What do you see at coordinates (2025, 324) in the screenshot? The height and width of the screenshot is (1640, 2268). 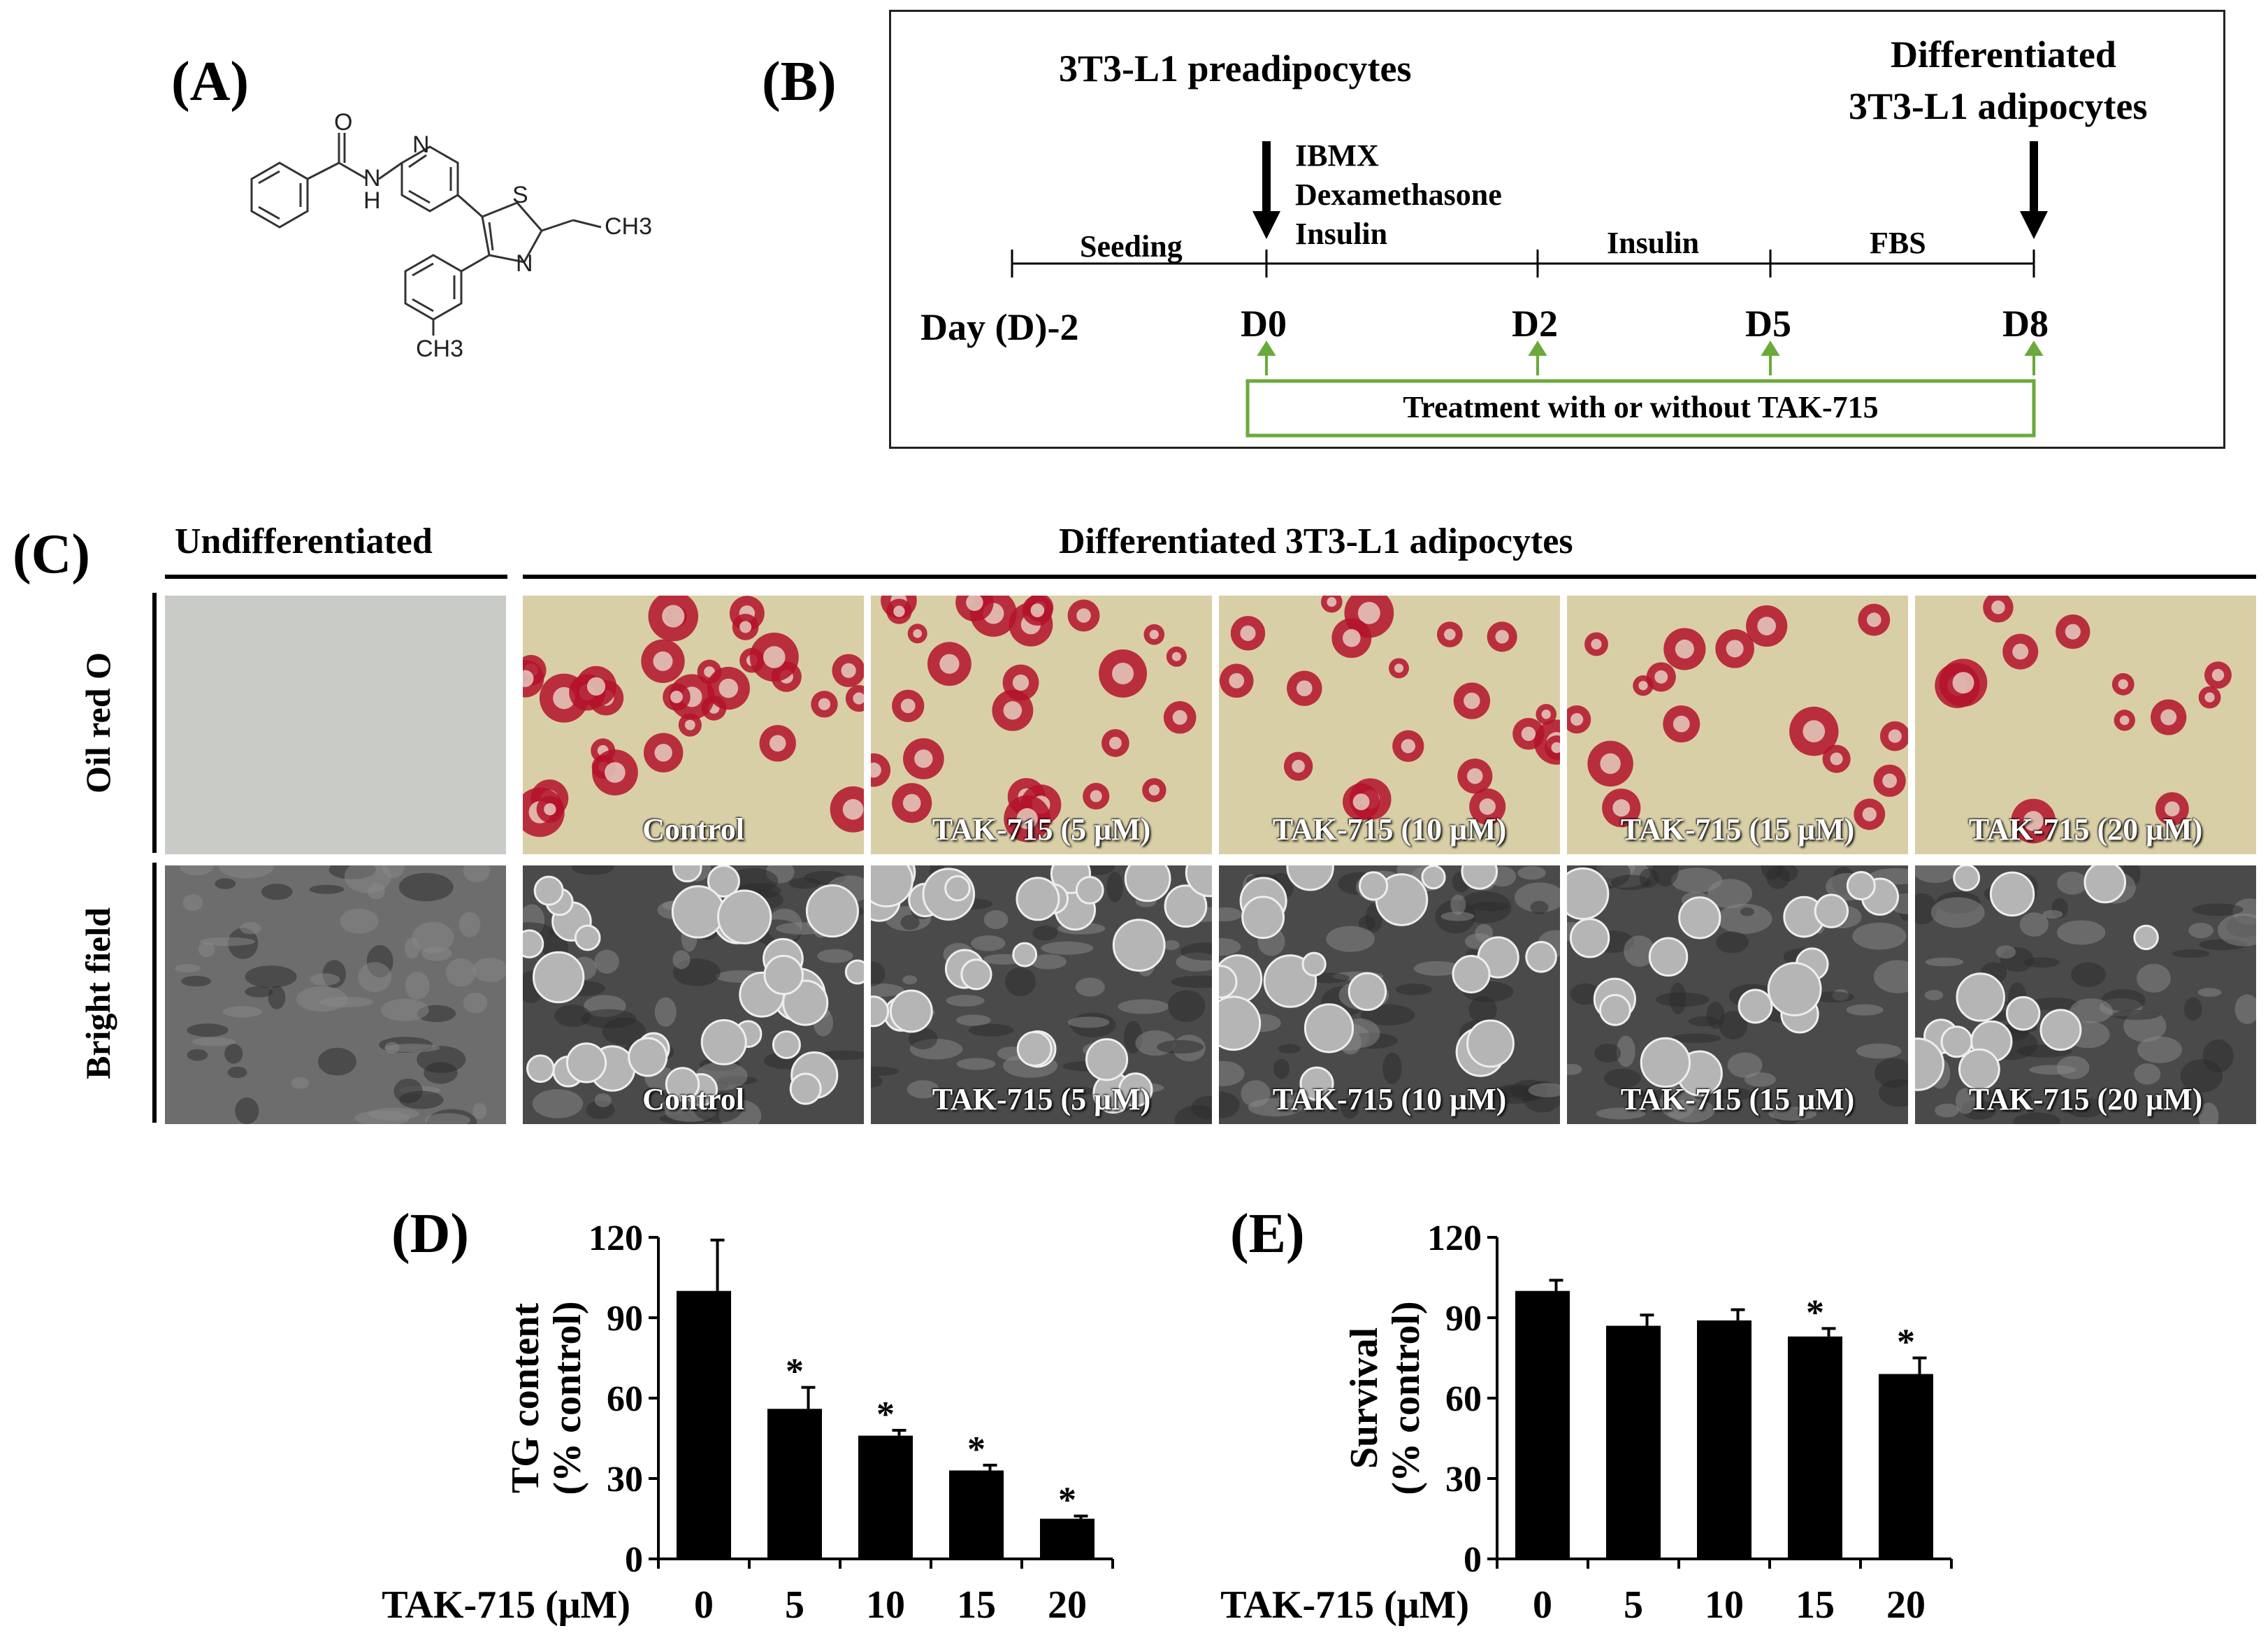 I see `day-d8: D8` at bounding box center [2025, 324].